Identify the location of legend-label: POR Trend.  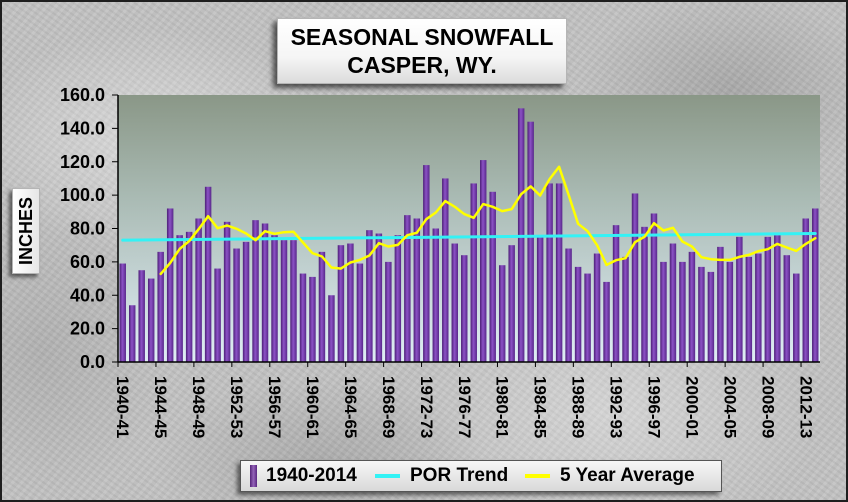
(459, 475).